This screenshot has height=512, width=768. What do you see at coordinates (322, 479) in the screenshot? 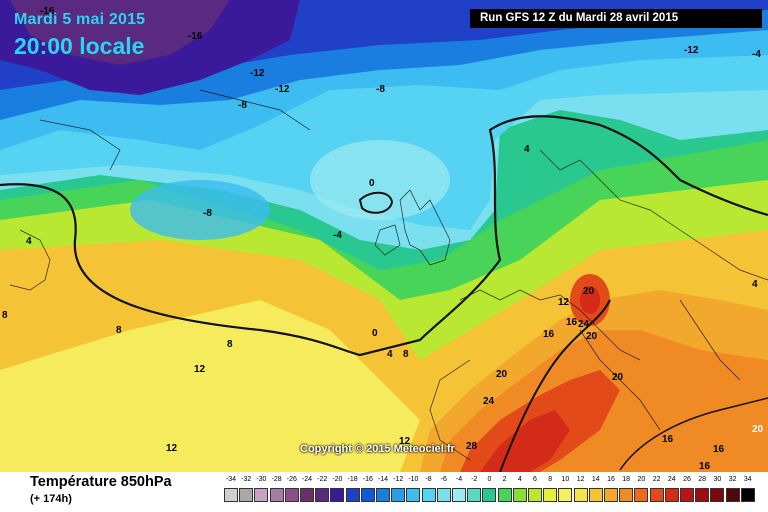
I see `legend-tick-label: -22` at bounding box center [322, 479].